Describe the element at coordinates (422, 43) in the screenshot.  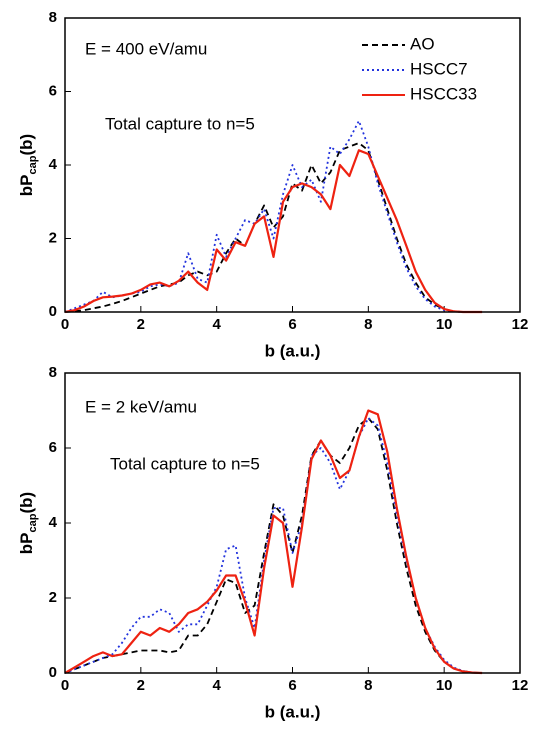
I see `legend-label: AO` at that location.